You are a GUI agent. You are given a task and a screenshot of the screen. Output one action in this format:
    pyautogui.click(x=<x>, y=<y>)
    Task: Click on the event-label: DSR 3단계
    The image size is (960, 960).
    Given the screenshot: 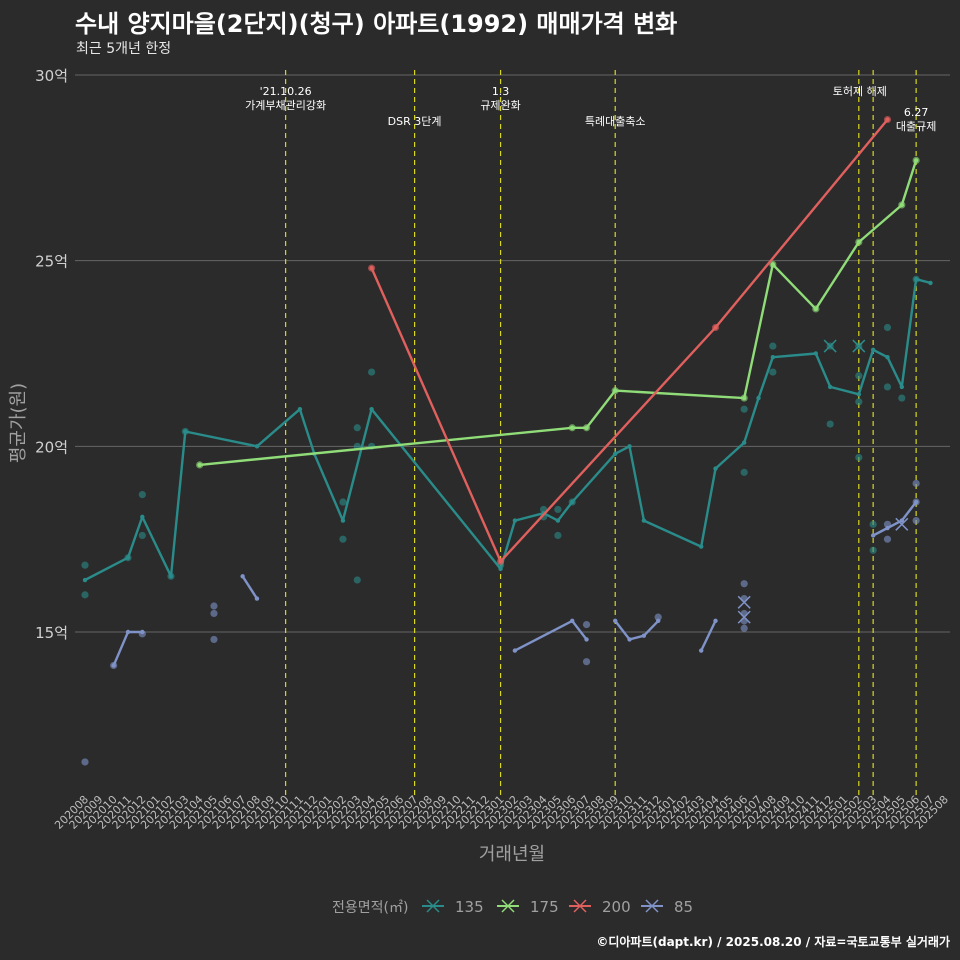 What is the action you would take?
    pyautogui.click(x=415, y=121)
    